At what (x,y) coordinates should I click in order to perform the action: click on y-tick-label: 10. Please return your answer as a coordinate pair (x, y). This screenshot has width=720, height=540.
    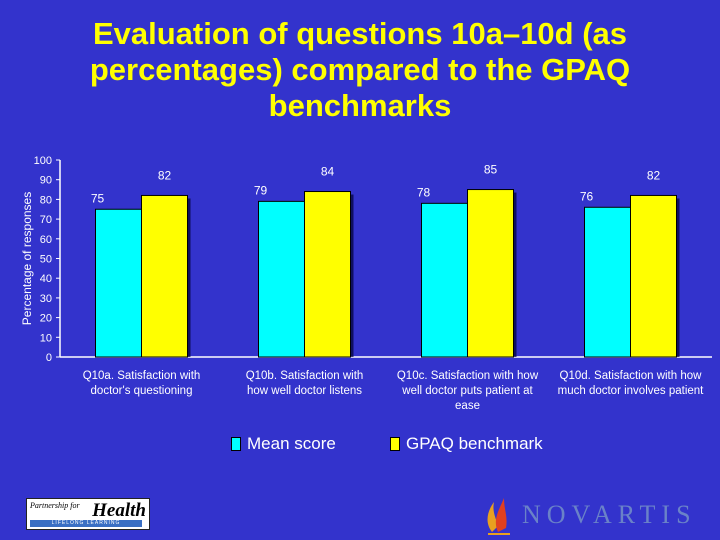
    Looking at the image, I should click on (46, 338).